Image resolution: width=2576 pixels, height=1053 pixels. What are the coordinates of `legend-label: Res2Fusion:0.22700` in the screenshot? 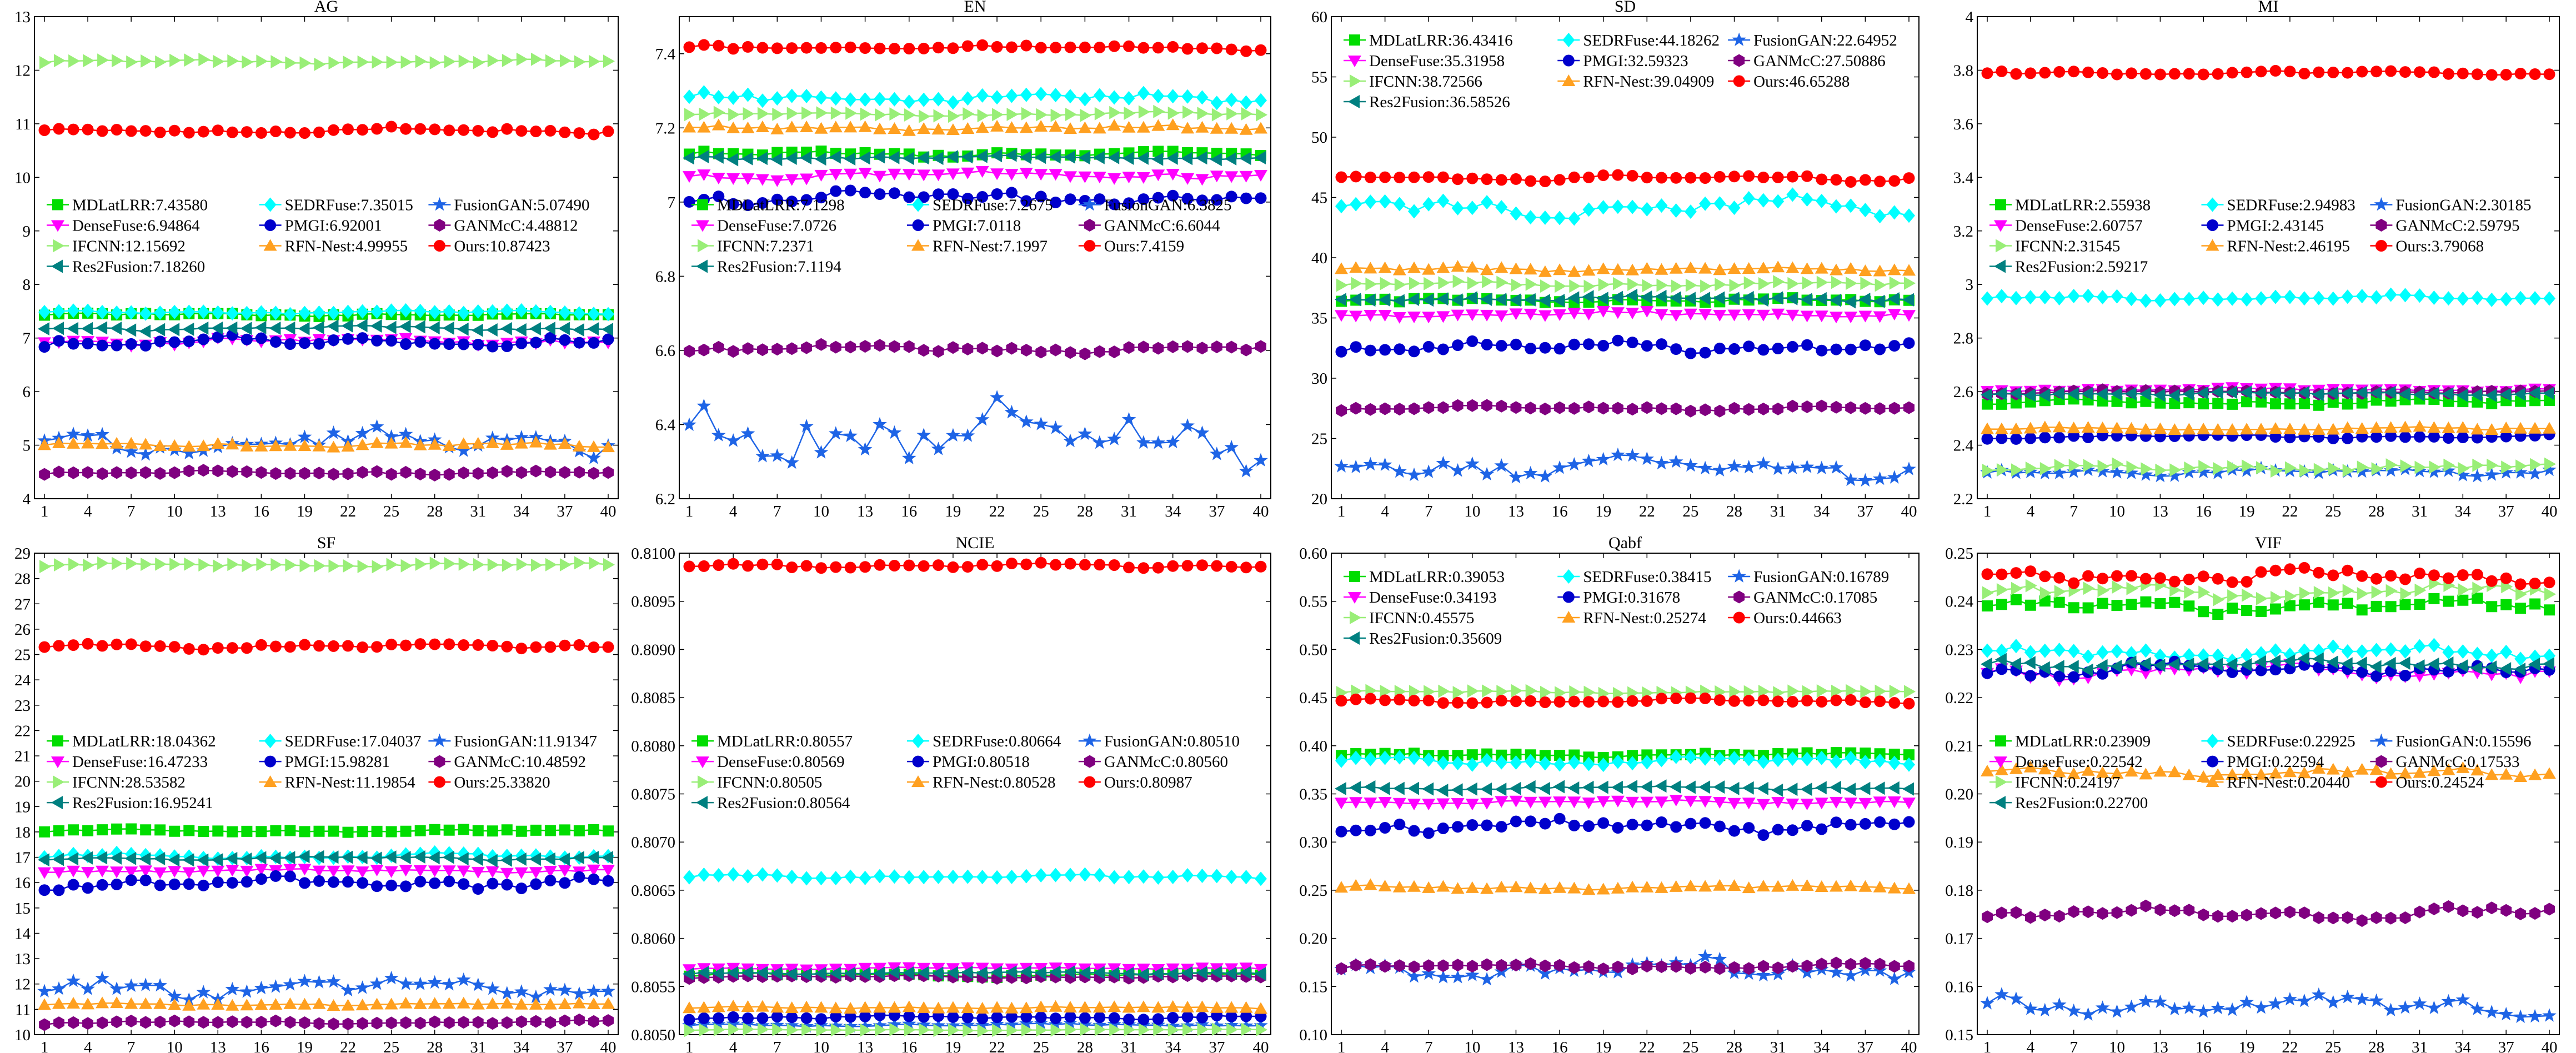 It's located at (2082, 803).